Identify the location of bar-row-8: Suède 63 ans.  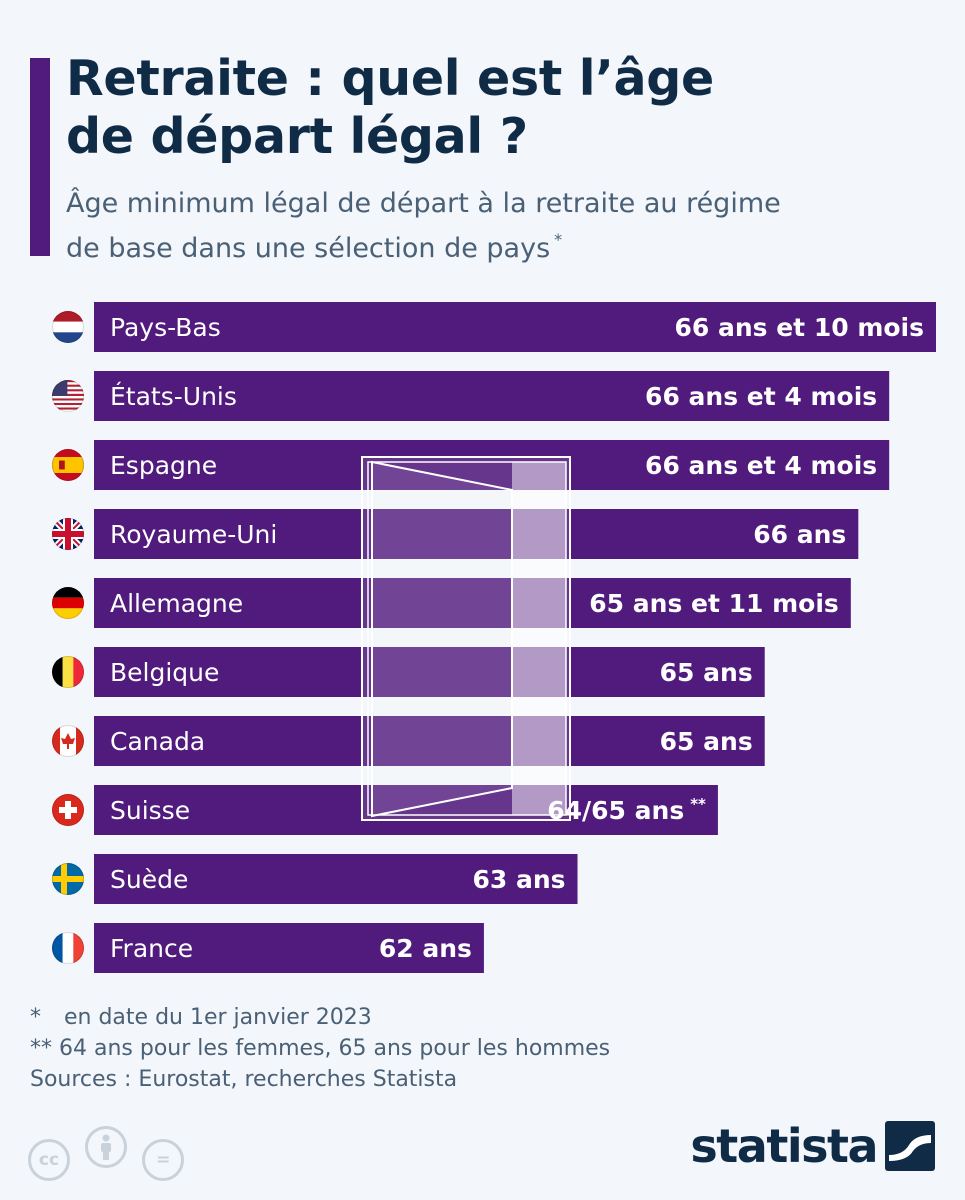
(315, 879).